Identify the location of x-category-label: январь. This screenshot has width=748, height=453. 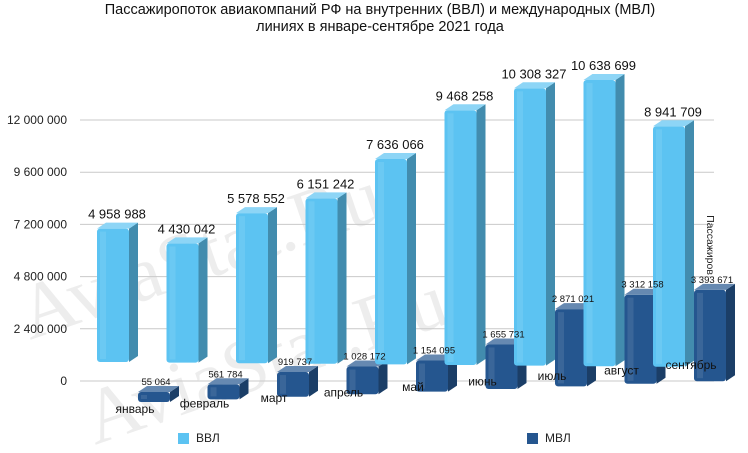
(135, 409).